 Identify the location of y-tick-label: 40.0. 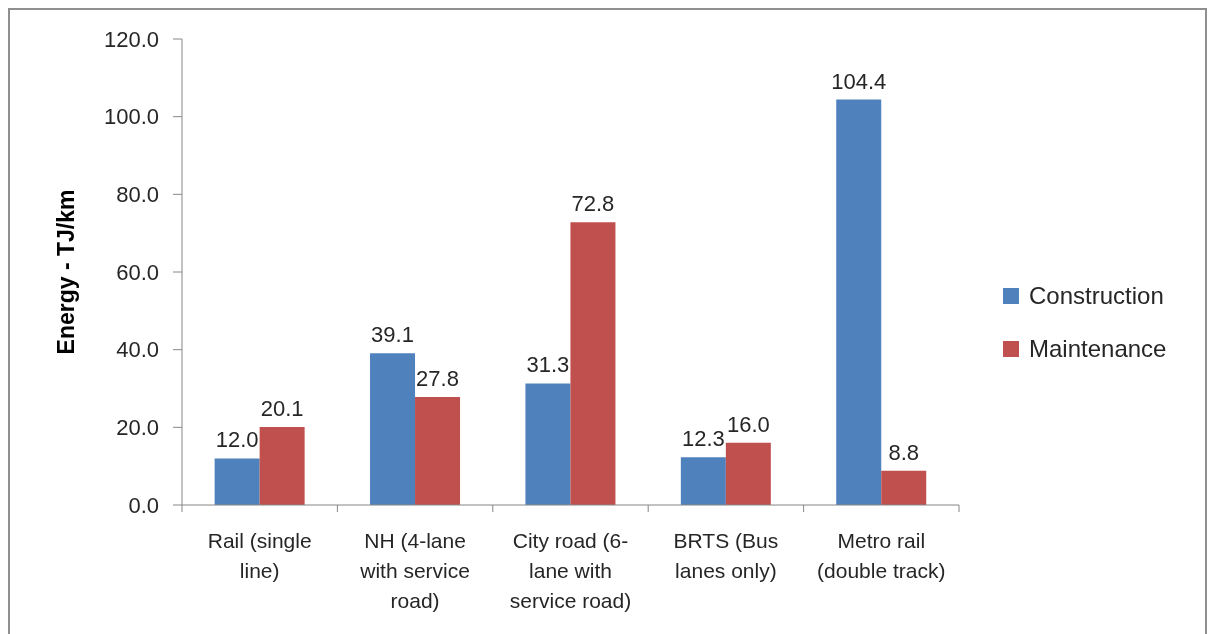
(137, 350).